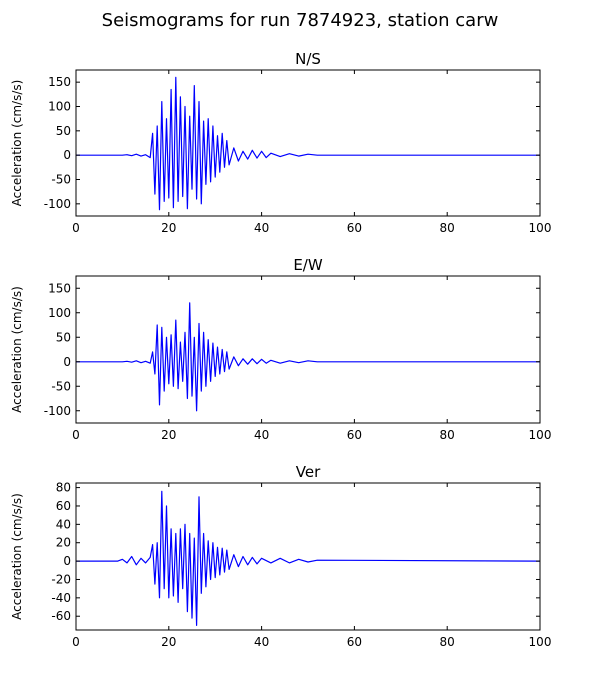 The width and height of the screenshot is (600, 700). What do you see at coordinates (63, 506) in the screenshot?
I see `y-tick-label: 60` at bounding box center [63, 506].